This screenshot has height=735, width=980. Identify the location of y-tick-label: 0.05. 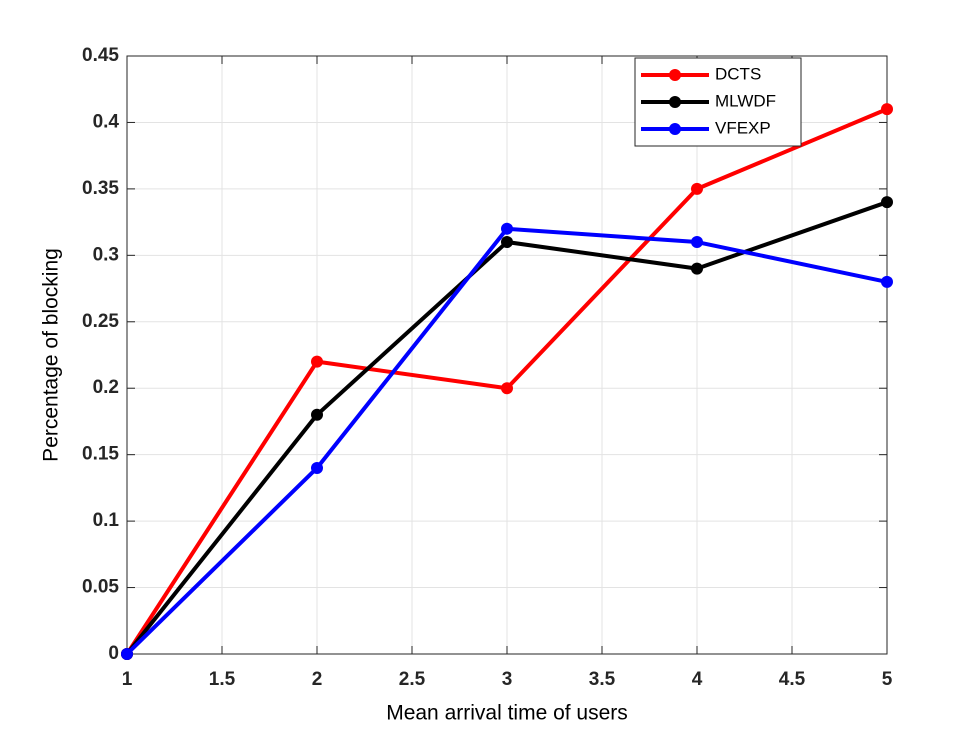
(100, 587).